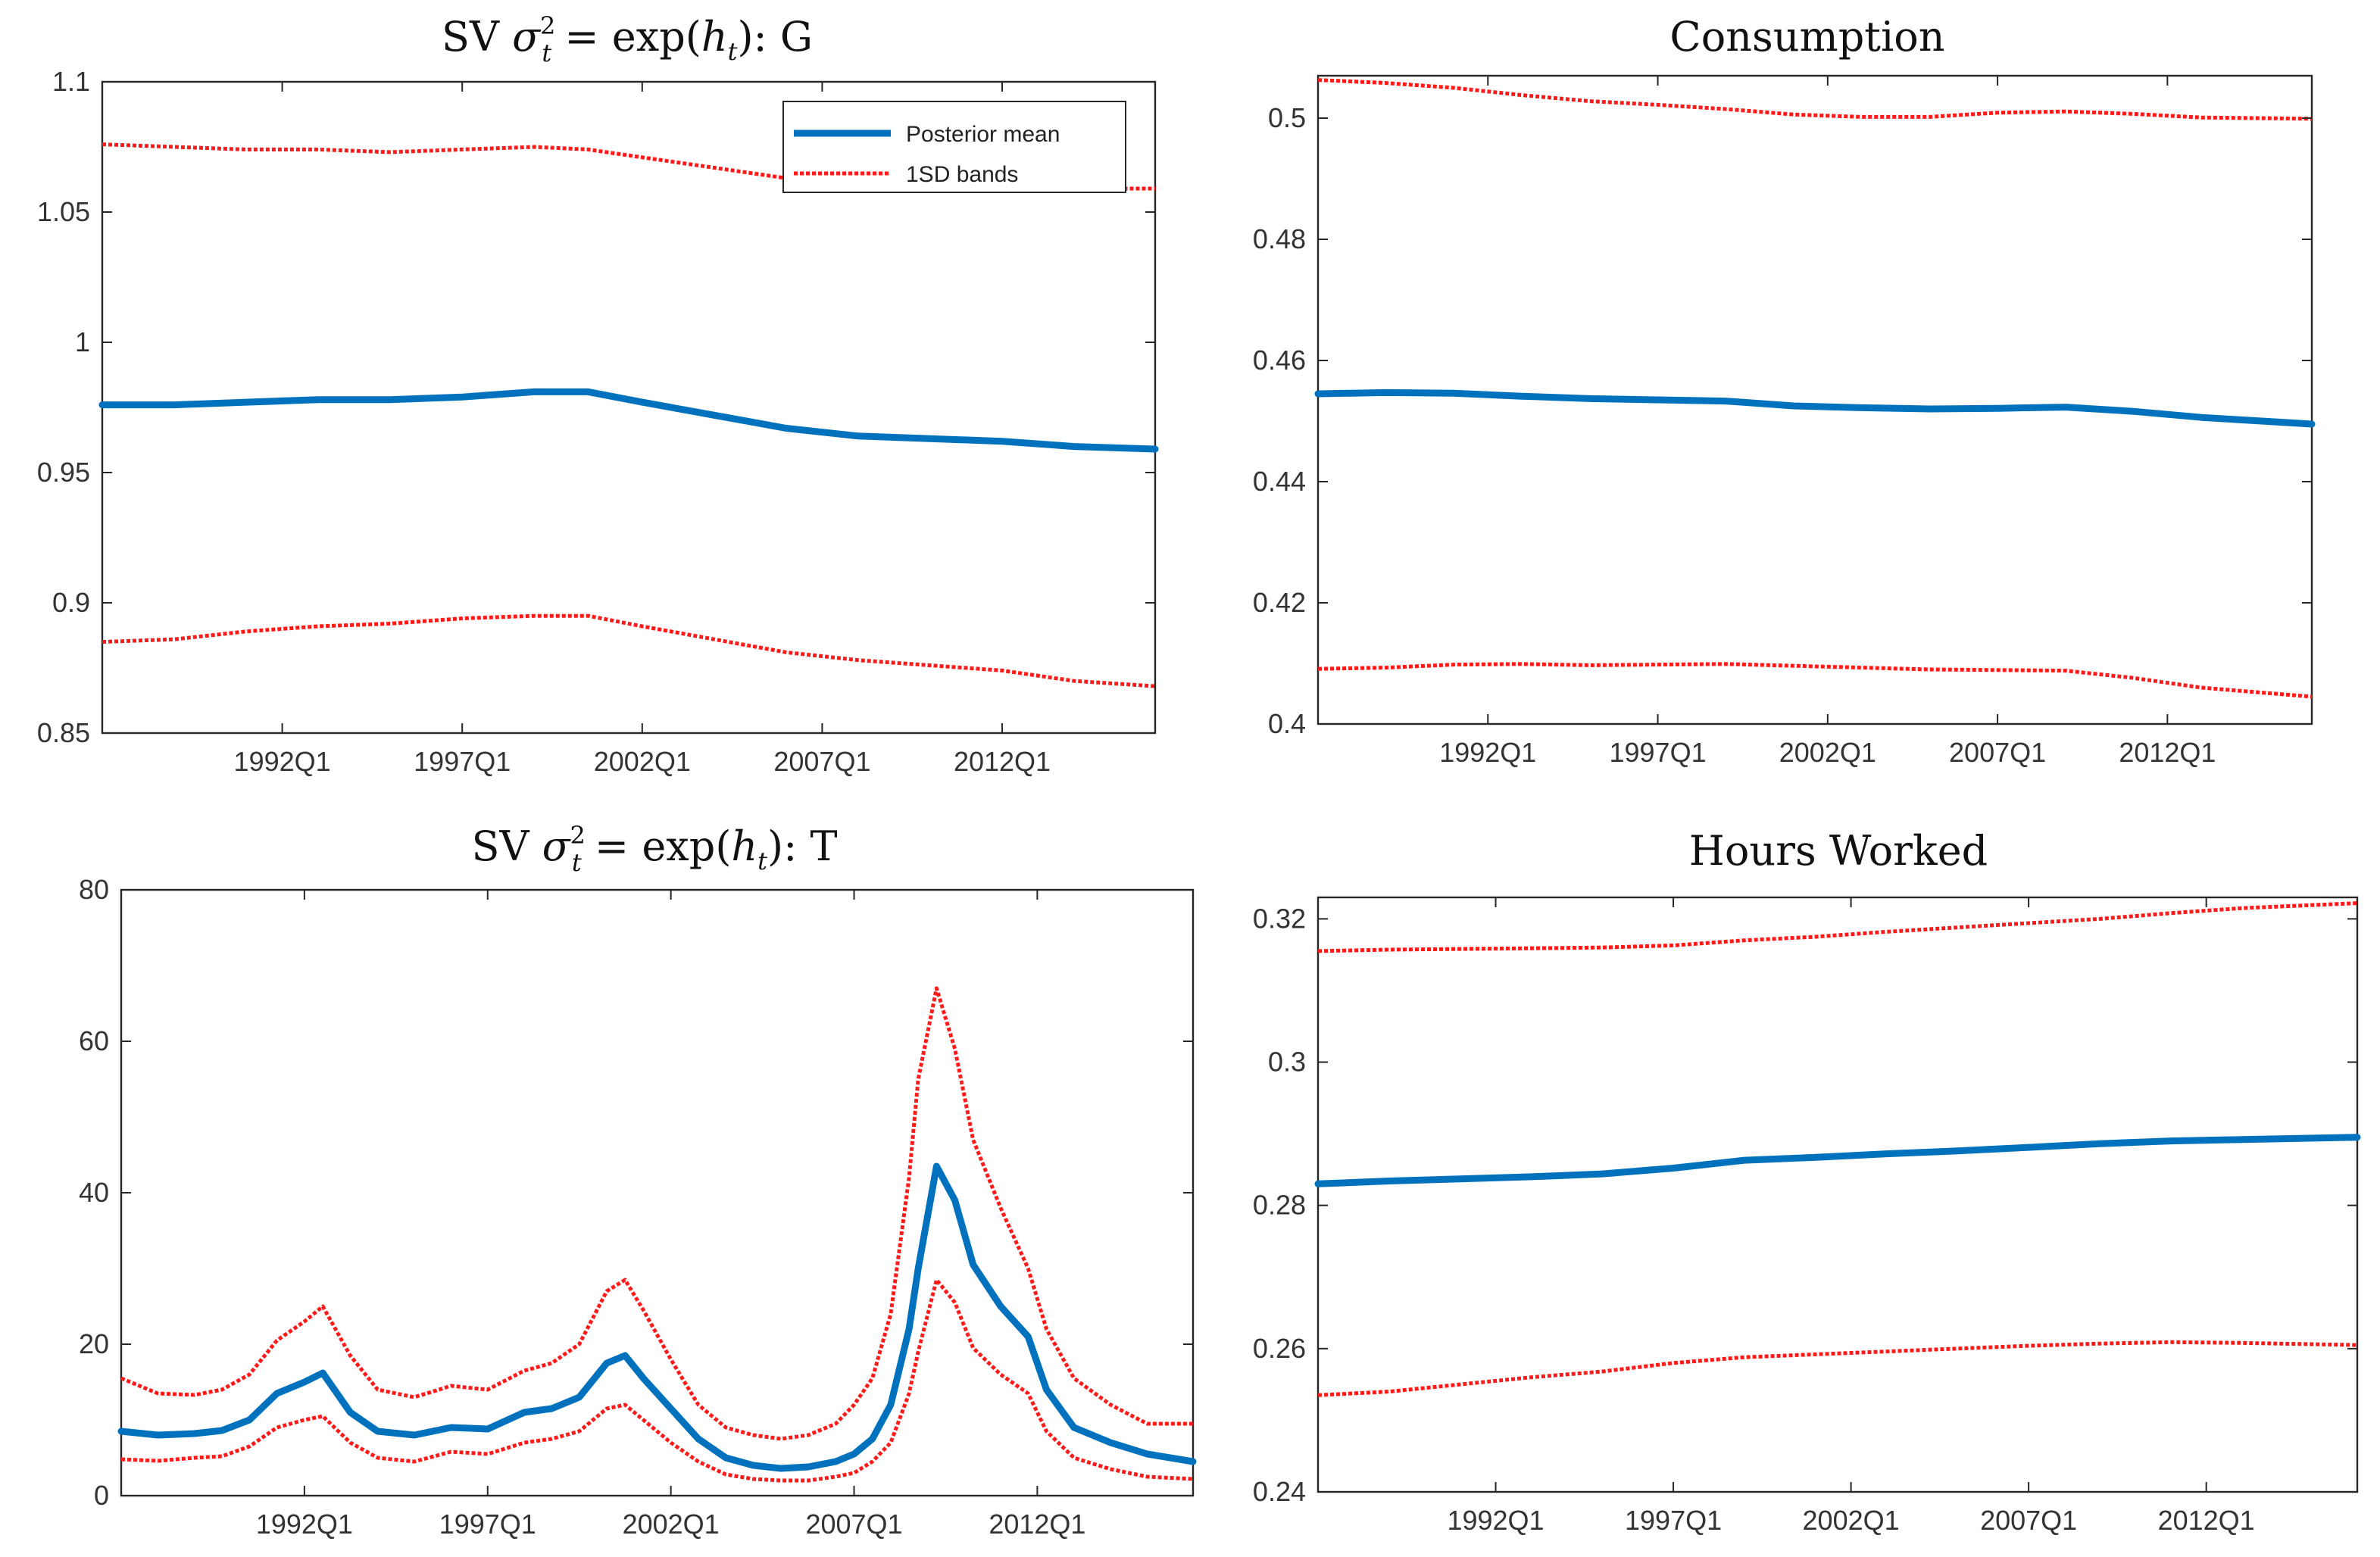 This screenshot has width=2380, height=1557. What do you see at coordinates (1279, 1348) in the screenshot?
I see `y-tick-label: 0.26` at bounding box center [1279, 1348].